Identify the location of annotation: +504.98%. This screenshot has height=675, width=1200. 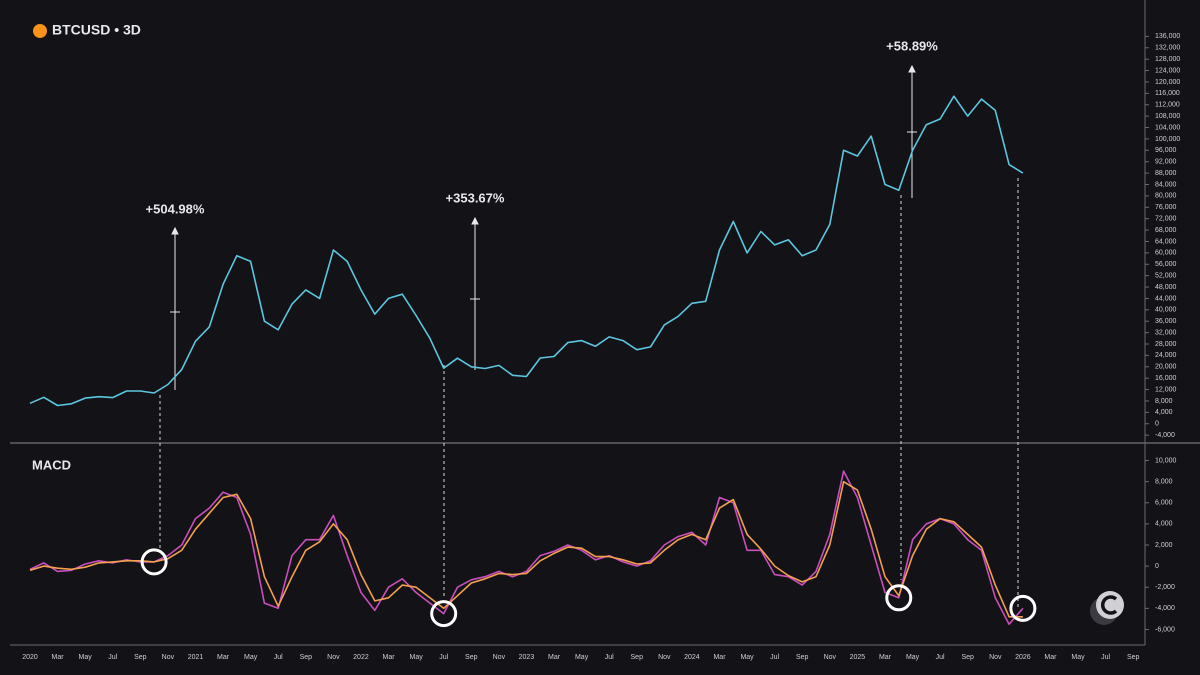
(175, 208).